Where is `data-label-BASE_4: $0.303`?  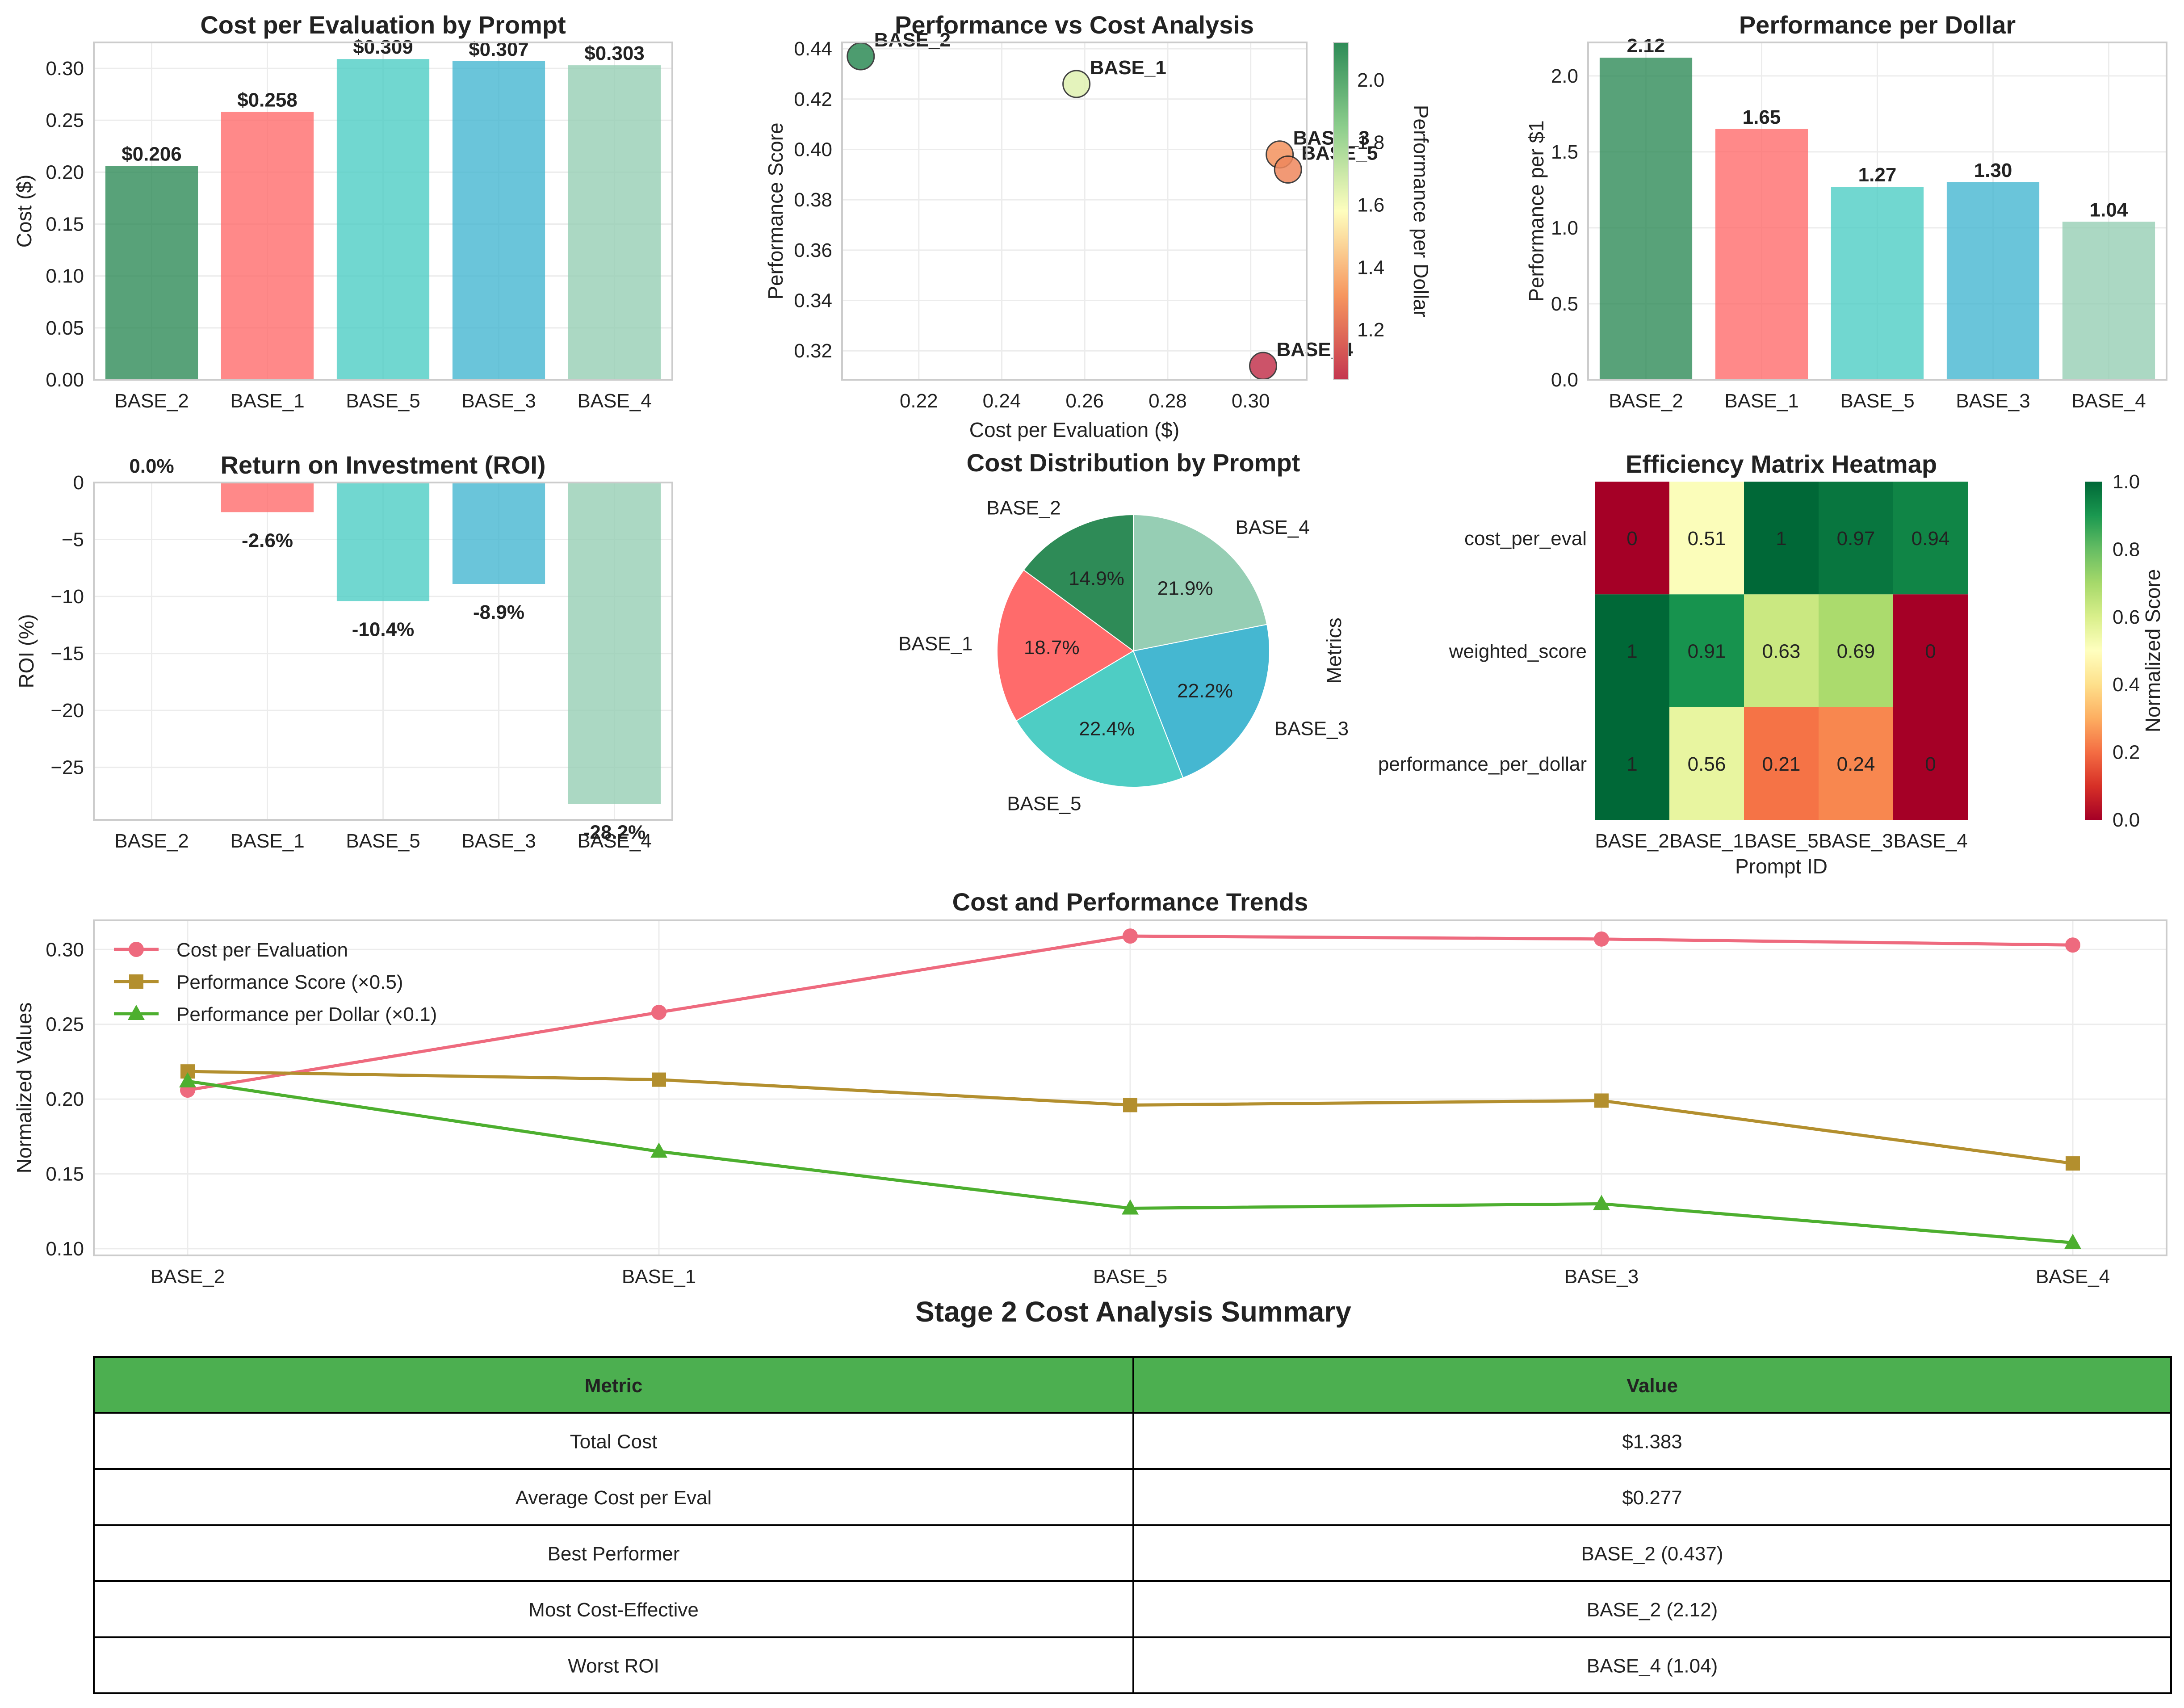 data-label-BASE_4: $0.303 is located at coordinates (614, 53).